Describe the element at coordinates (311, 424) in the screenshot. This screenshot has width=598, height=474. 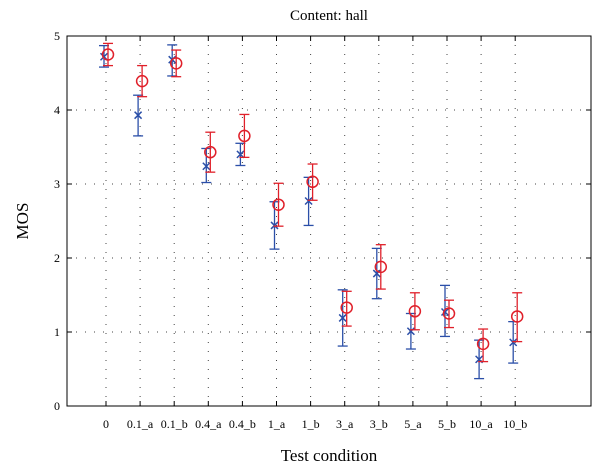
I see `x-tick-label: 1_b` at that location.